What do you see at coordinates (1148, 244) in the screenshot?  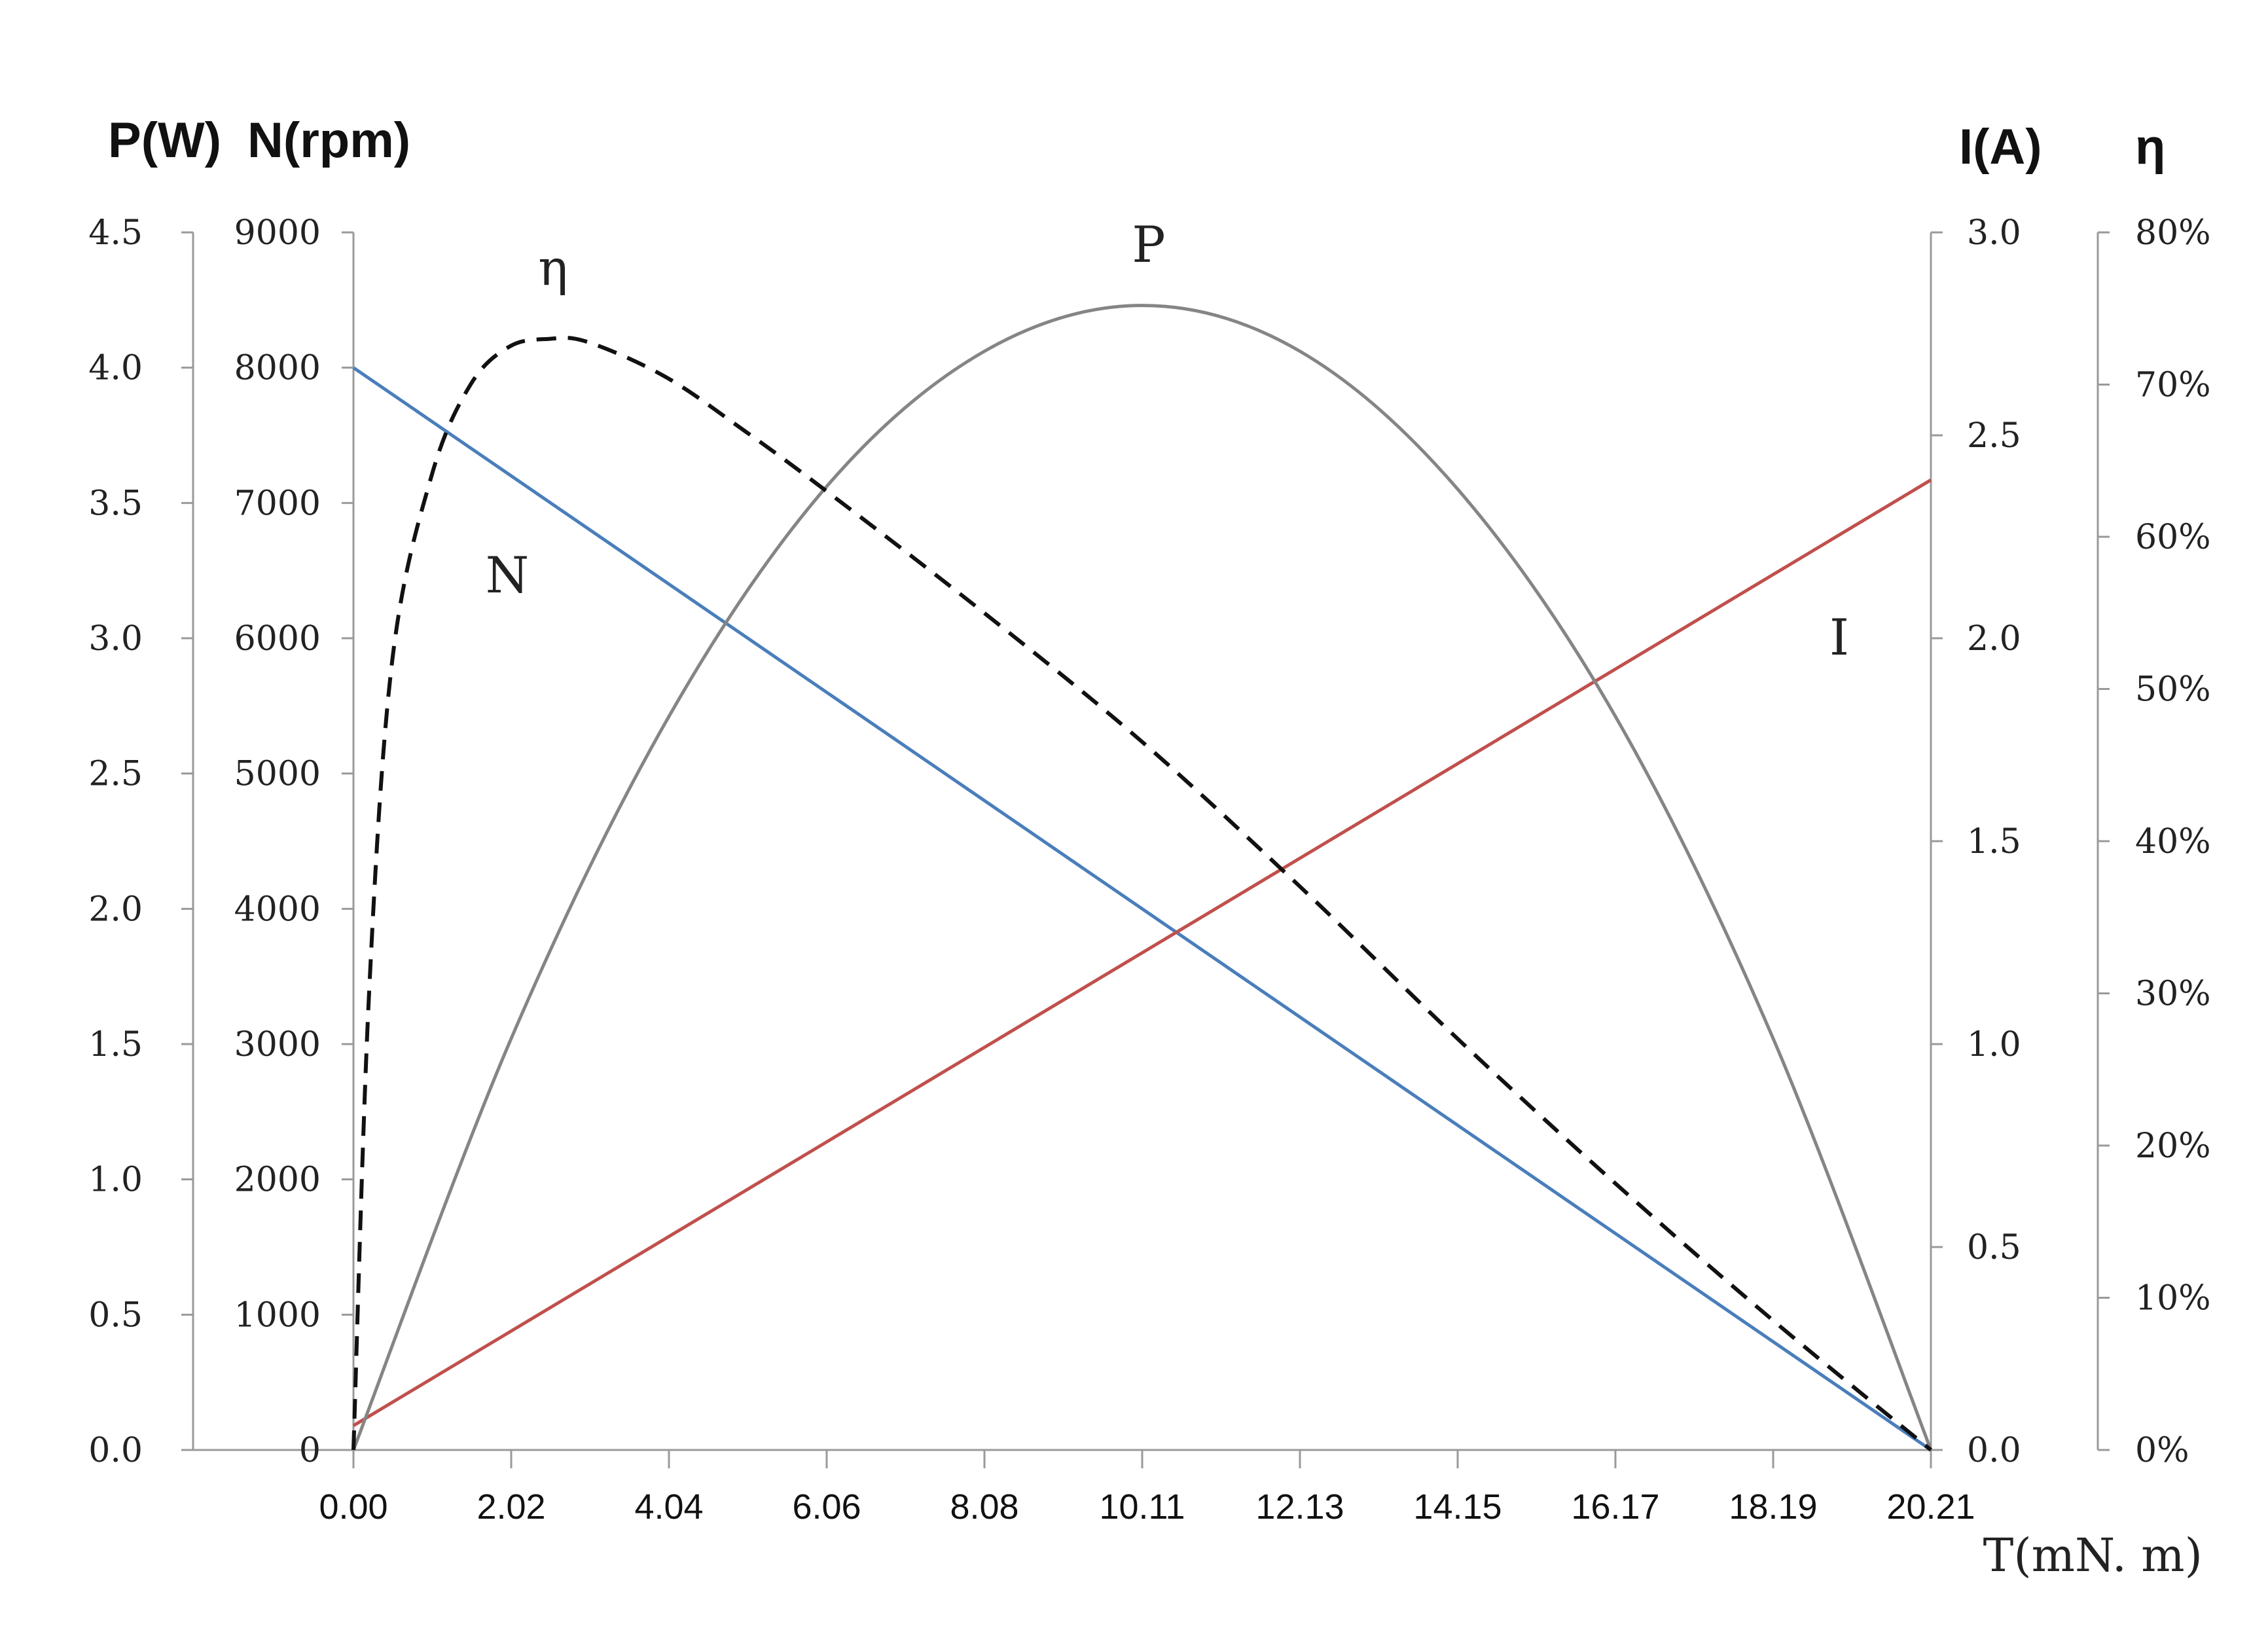 I see `series-label-P: P` at bounding box center [1148, 244].